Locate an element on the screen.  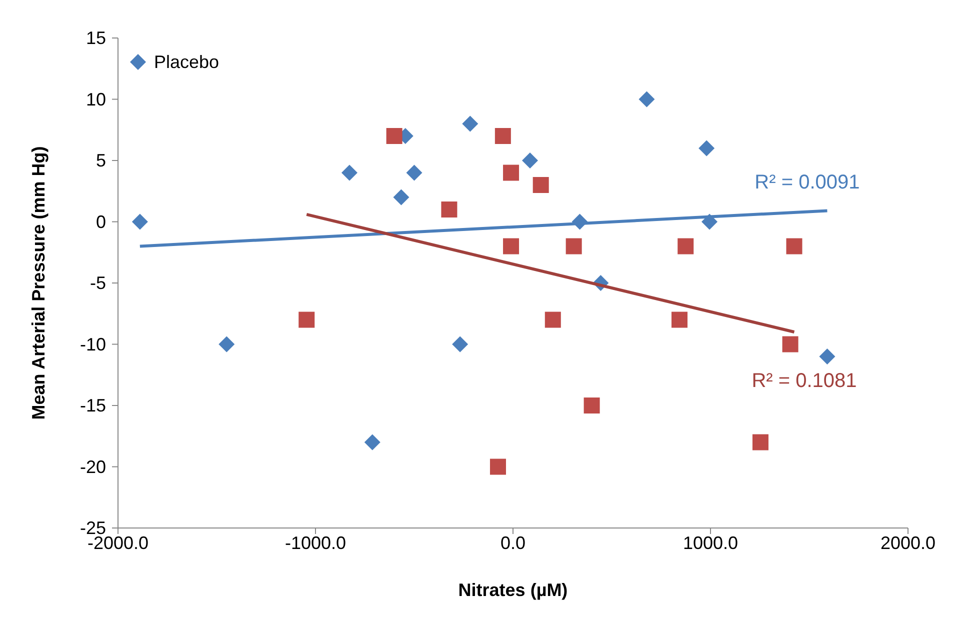
y-tick-label: 5 is located at coordinates (101, 160).